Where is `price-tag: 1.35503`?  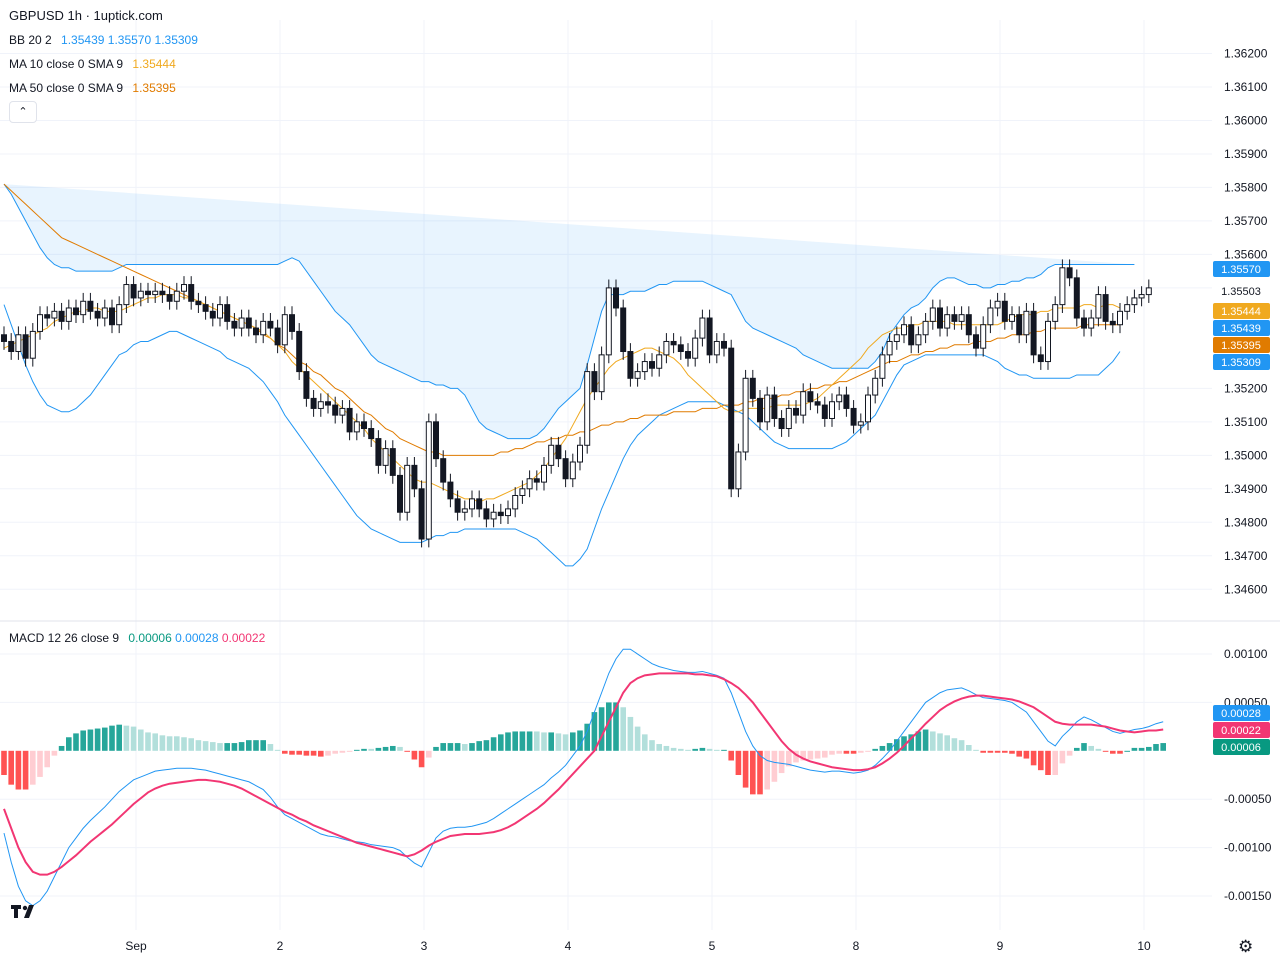
price-tag: 1.35503 is located at coordinates (1241, 292).